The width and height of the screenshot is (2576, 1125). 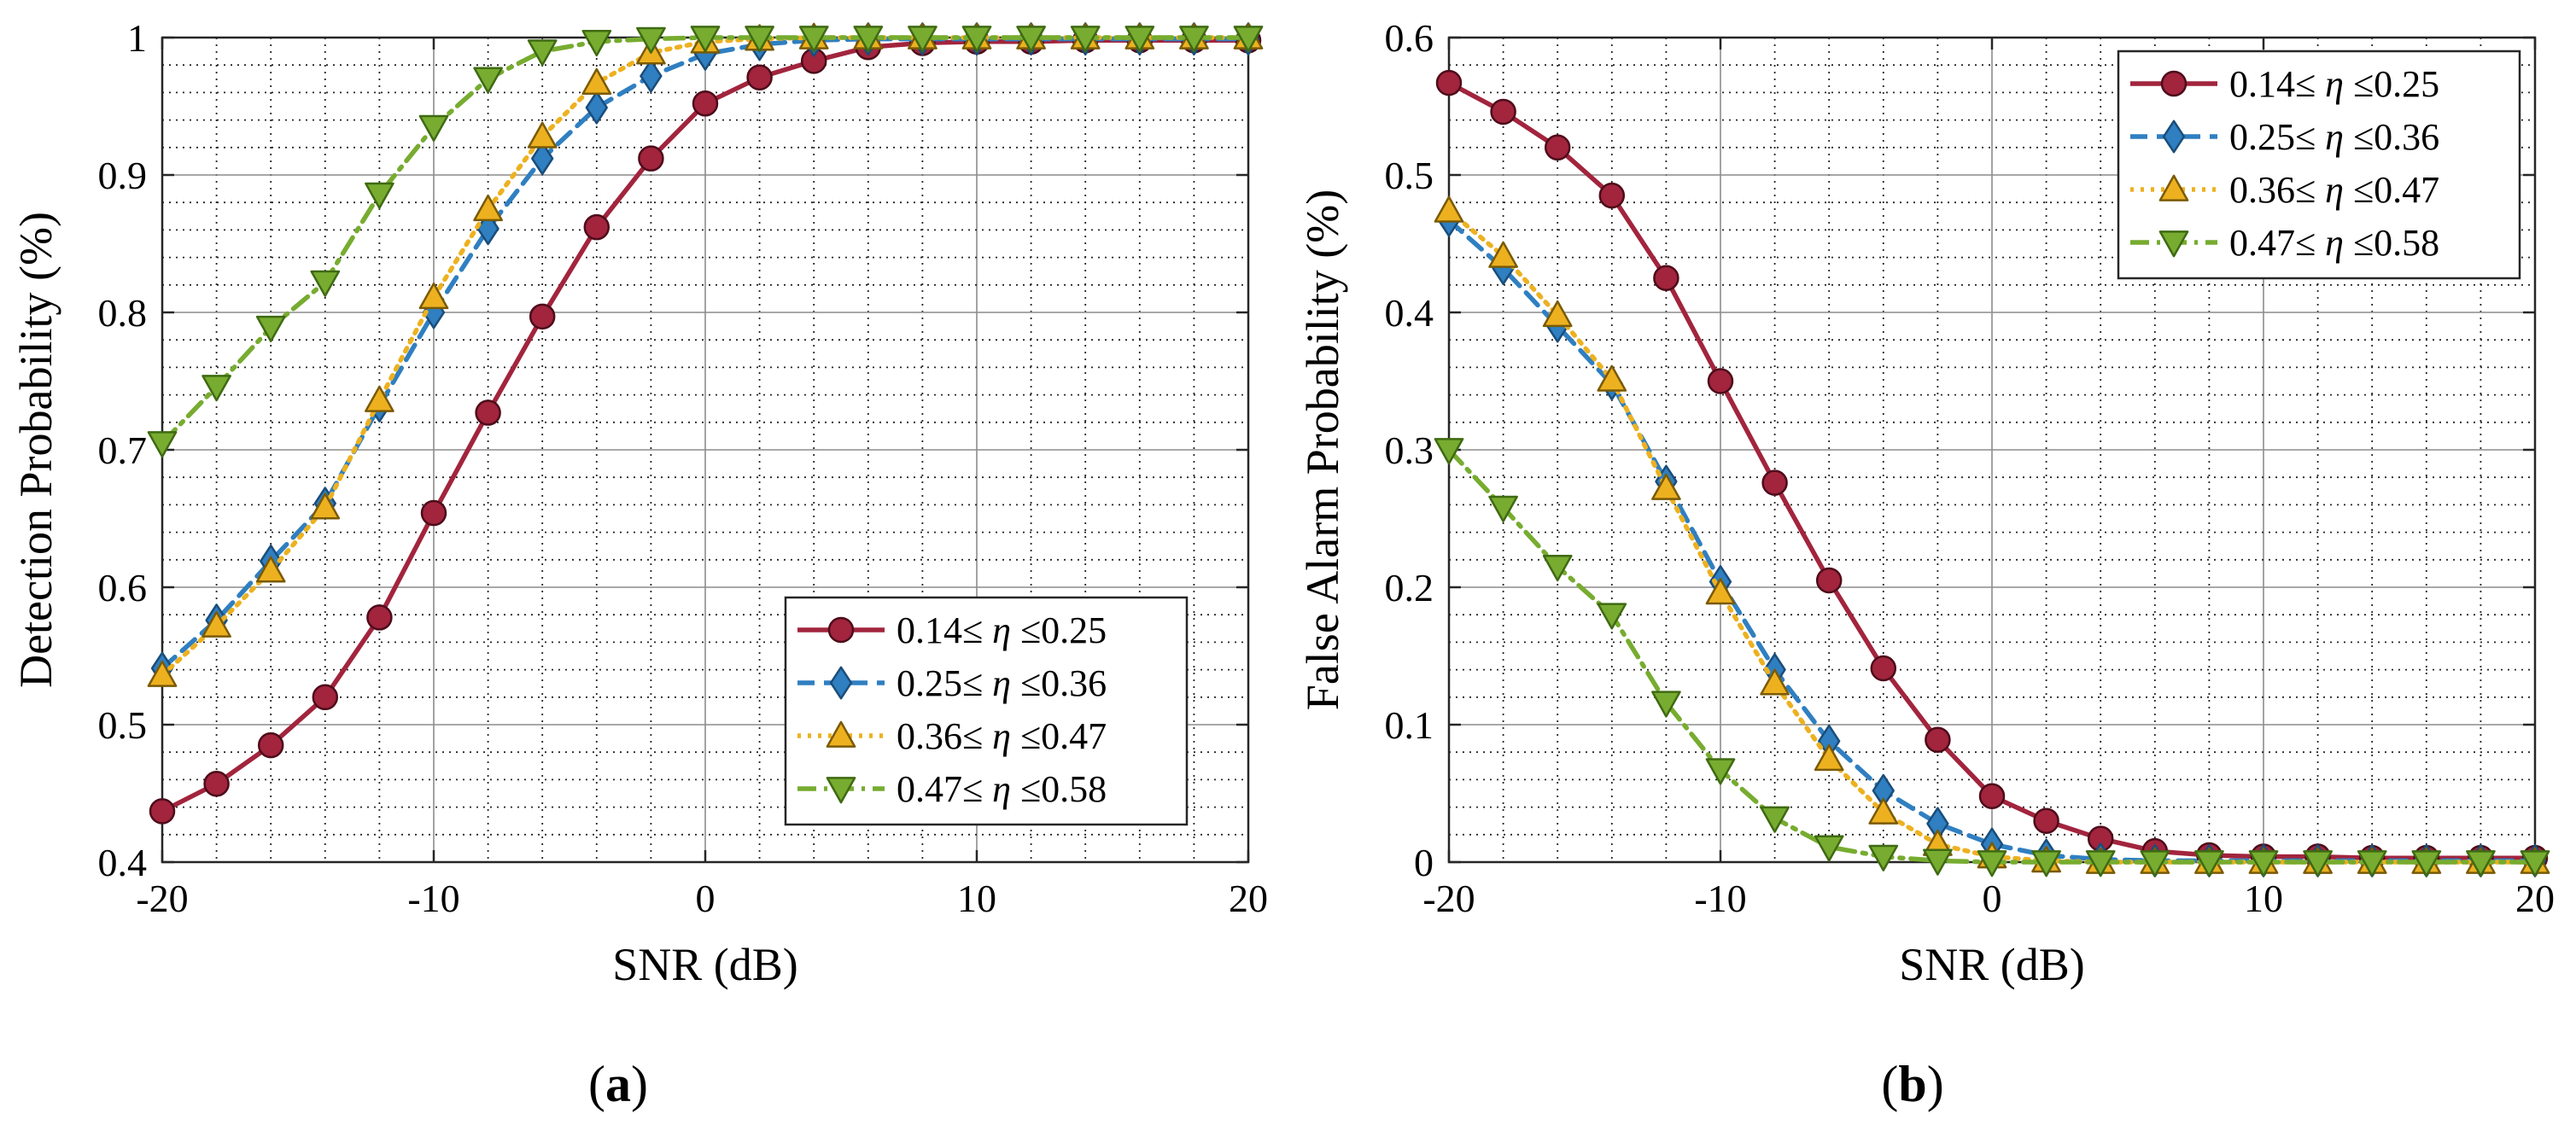 I want to click on data-point: -16, 0.789, so click(x=270, y=329).